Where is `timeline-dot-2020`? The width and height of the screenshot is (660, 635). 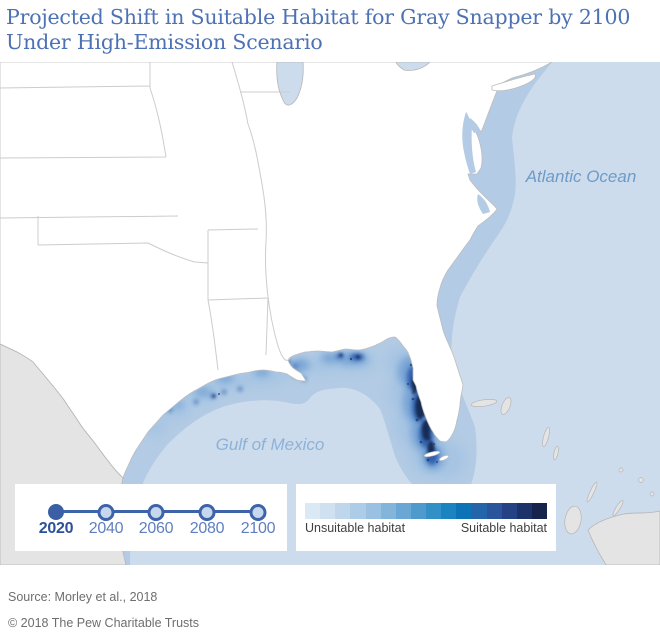 timeline-dot-2020 is located at coordinates (56, 512).